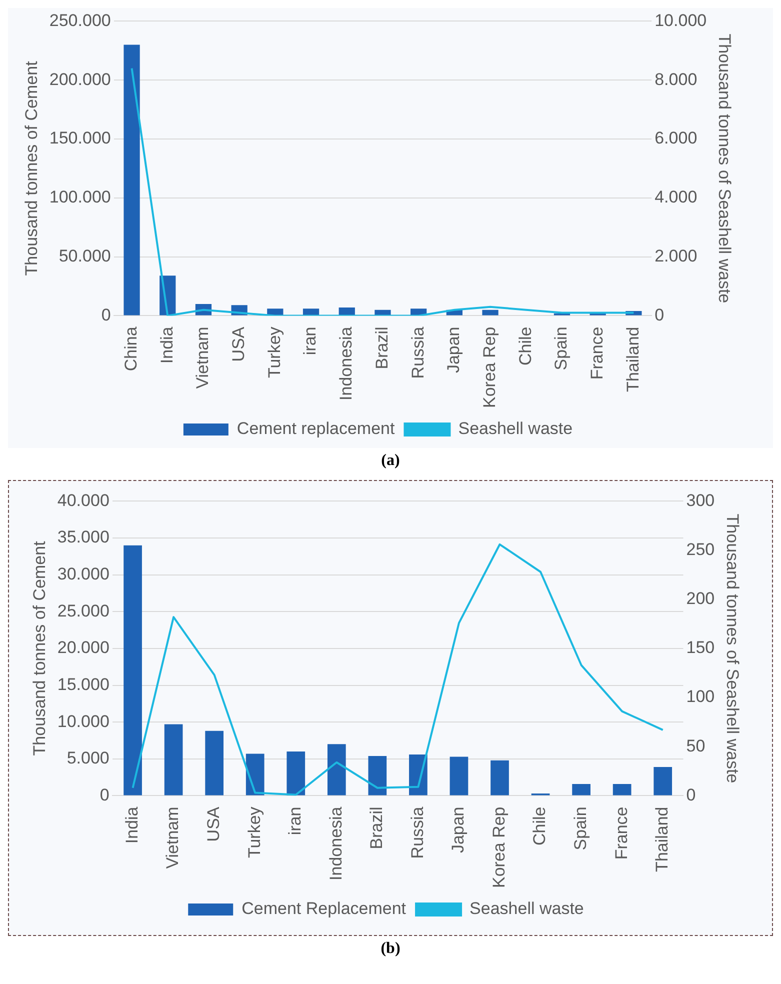 The height and width of the screenshot is (984, 781). I want to click on y2-tick-label: 50, so click(696, 746).